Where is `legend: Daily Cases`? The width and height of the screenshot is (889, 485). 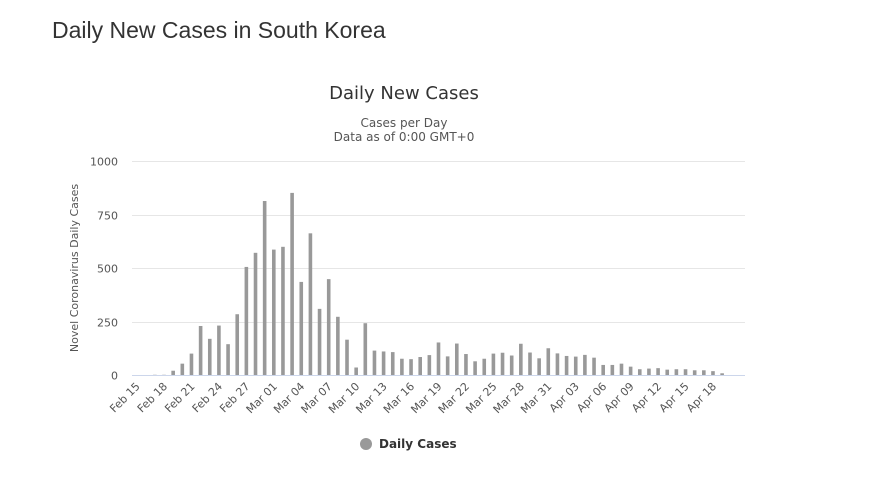
legend: Daily Cases is located at coordinates (408, 444).